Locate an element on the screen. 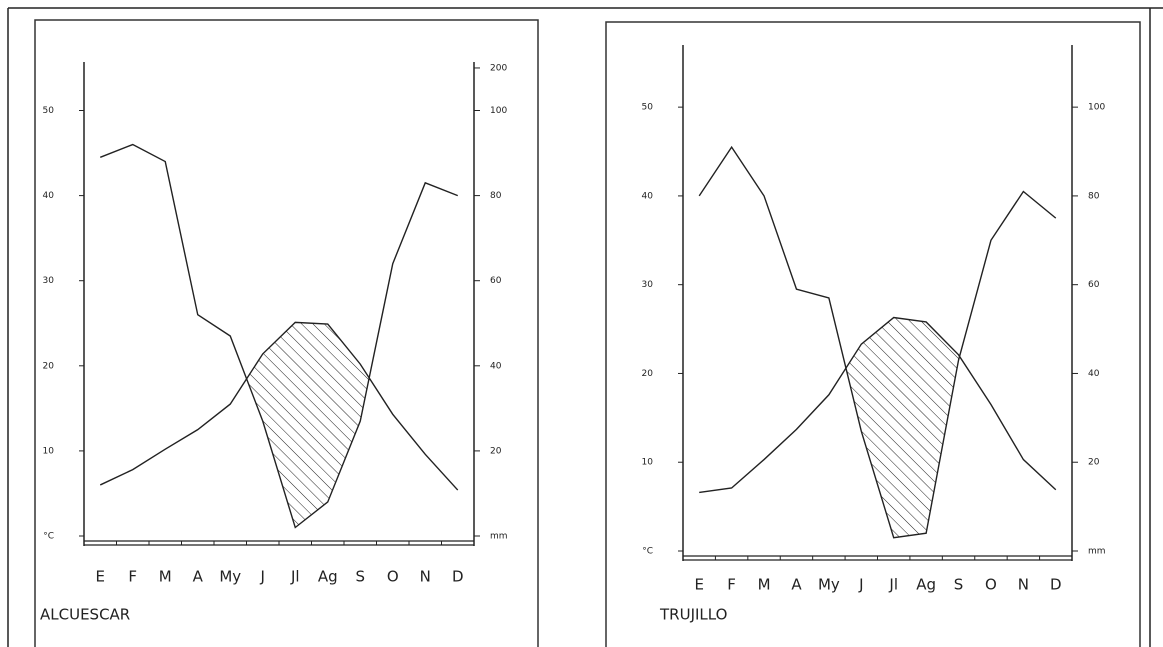 The height and width of the screenshot is (647, 1163). y2-tick-label: 200 is located at coordinates (498, 68).